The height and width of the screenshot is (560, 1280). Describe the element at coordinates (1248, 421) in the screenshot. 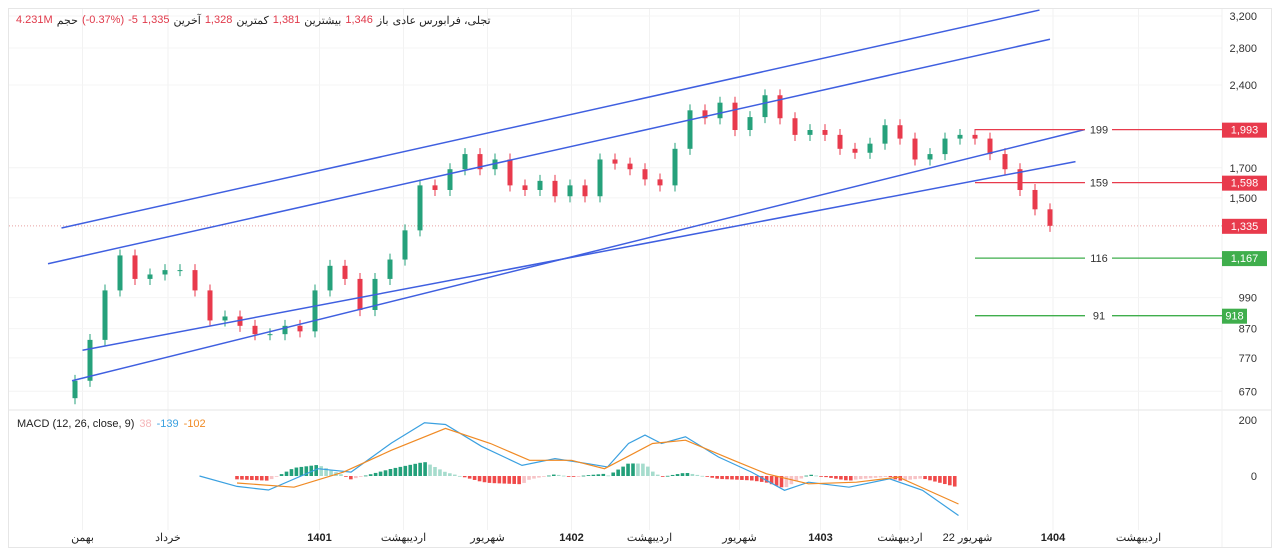

I see `macd-tick: 200` at that location.